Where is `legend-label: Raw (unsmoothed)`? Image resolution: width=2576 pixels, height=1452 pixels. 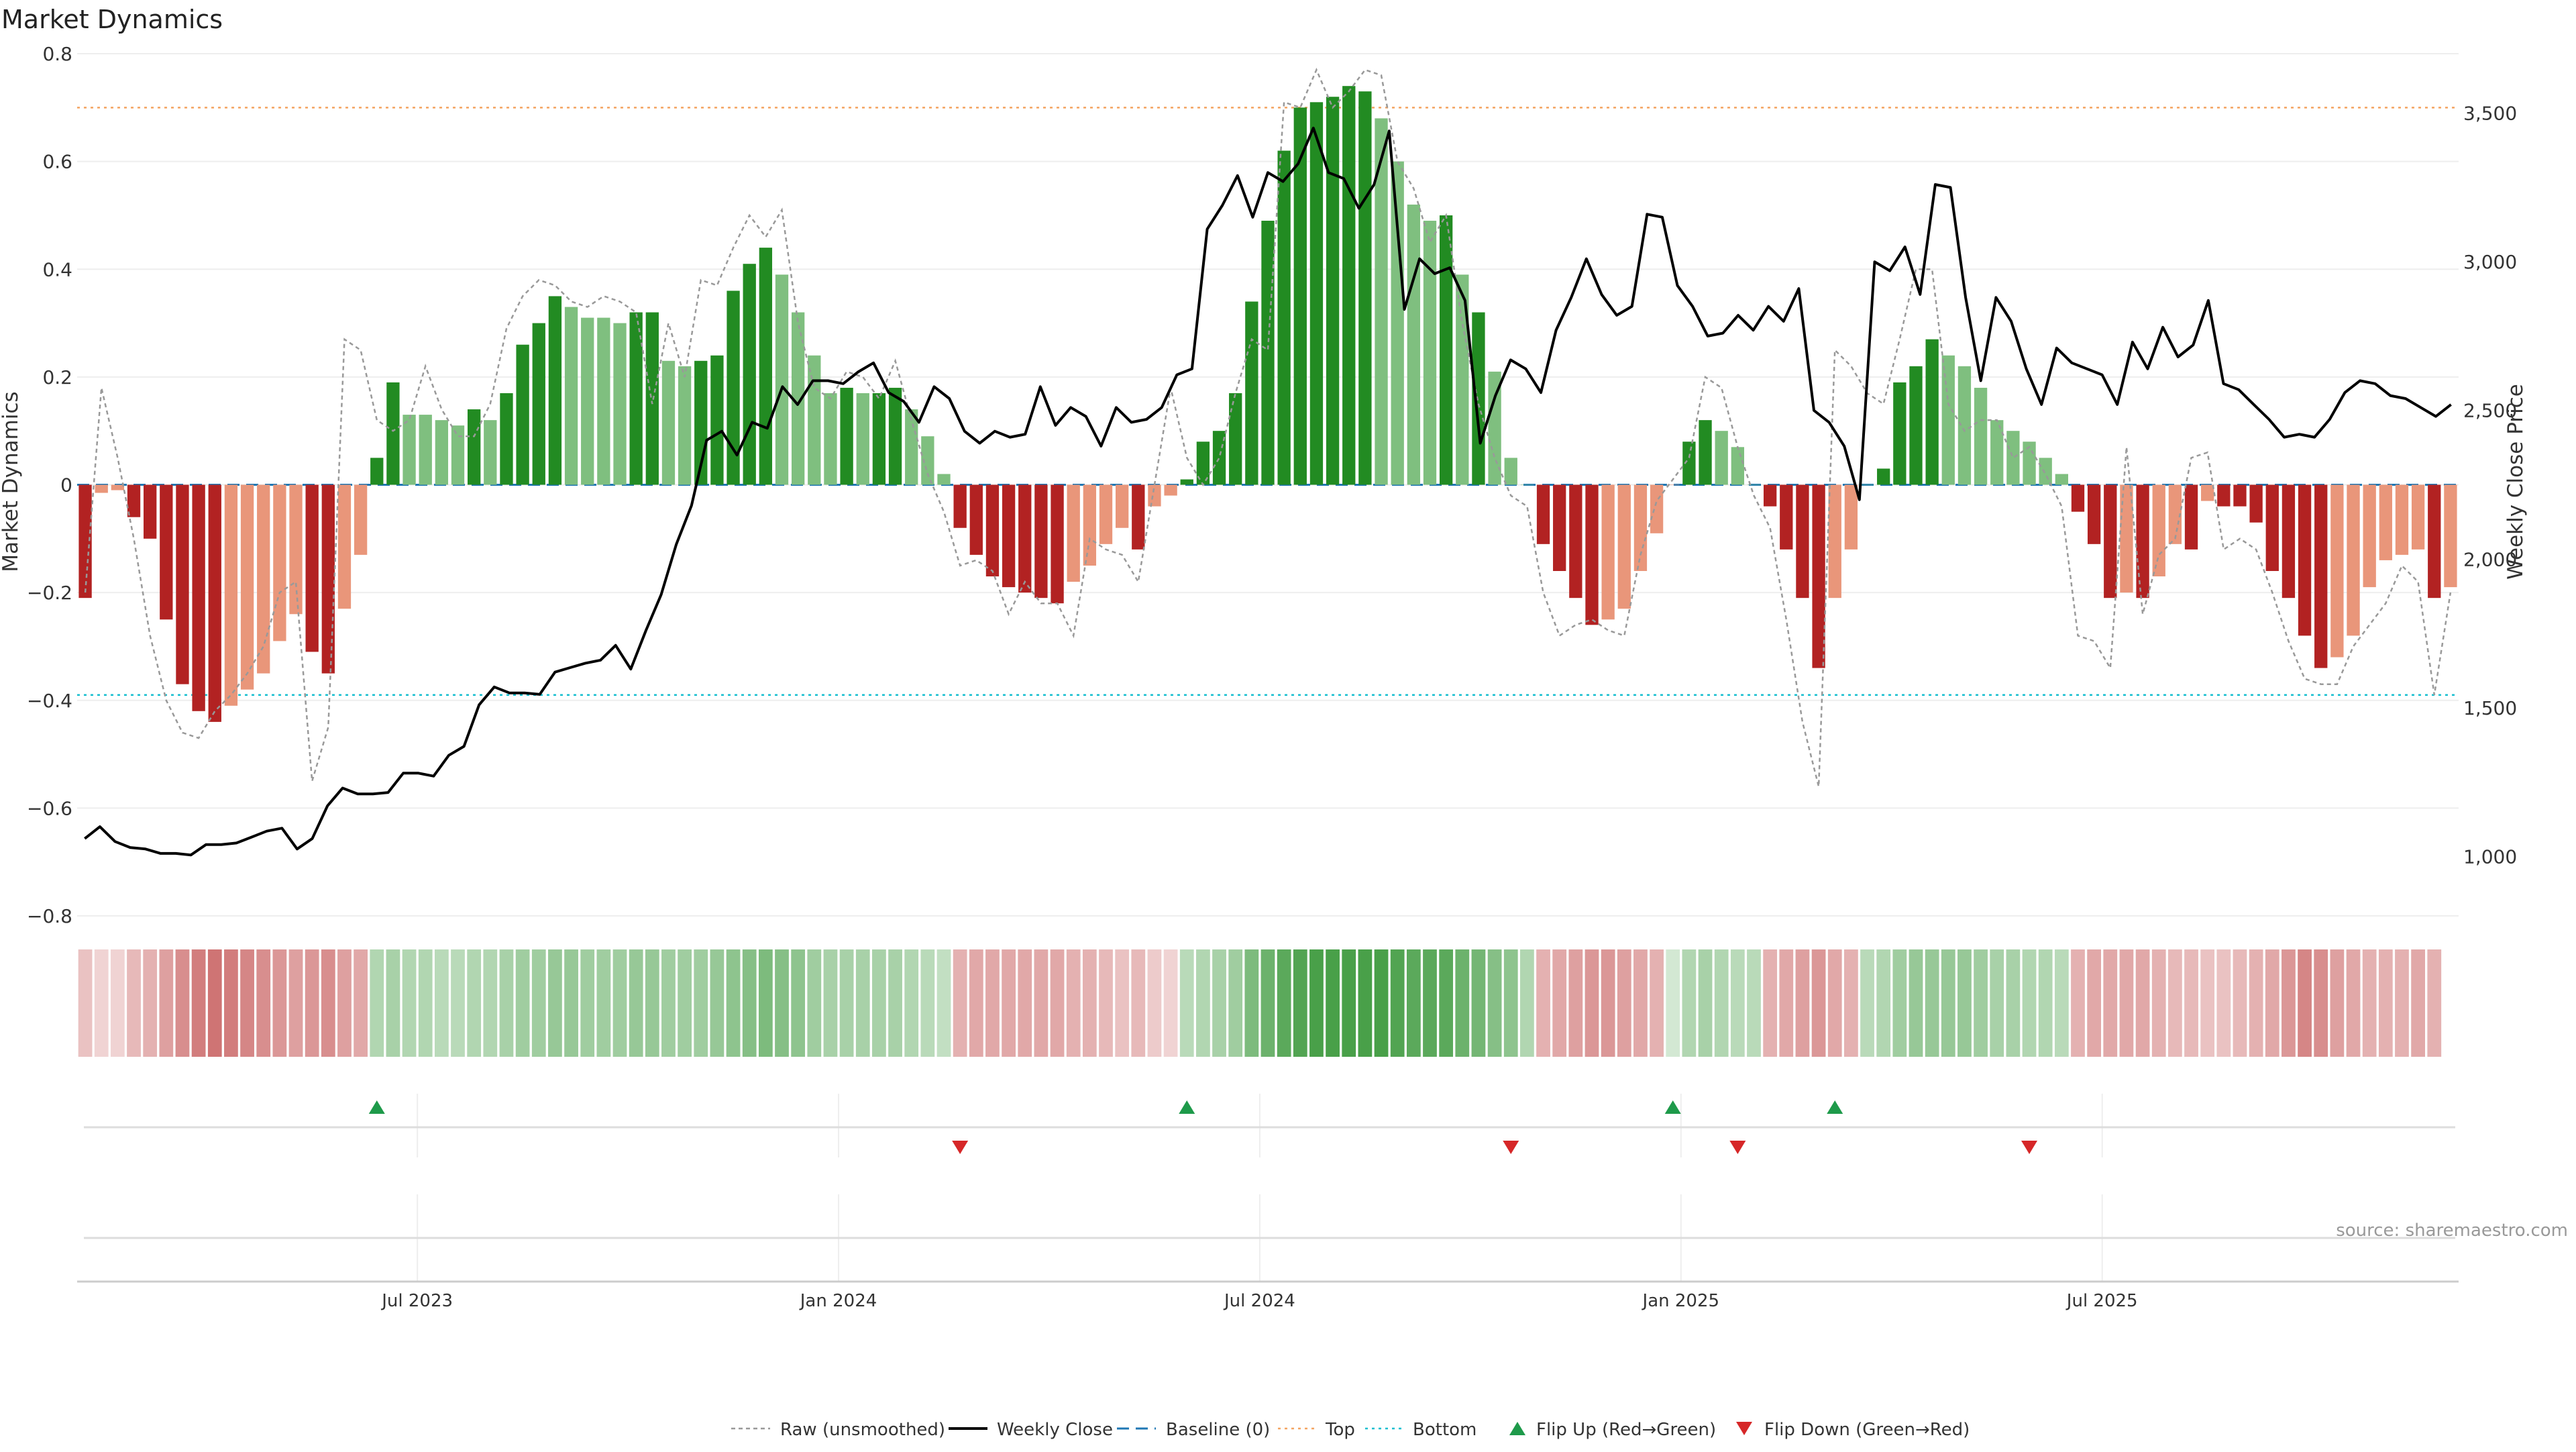
legend-label: Raw (unsmoothed) is located at coordinates (862, 1430).